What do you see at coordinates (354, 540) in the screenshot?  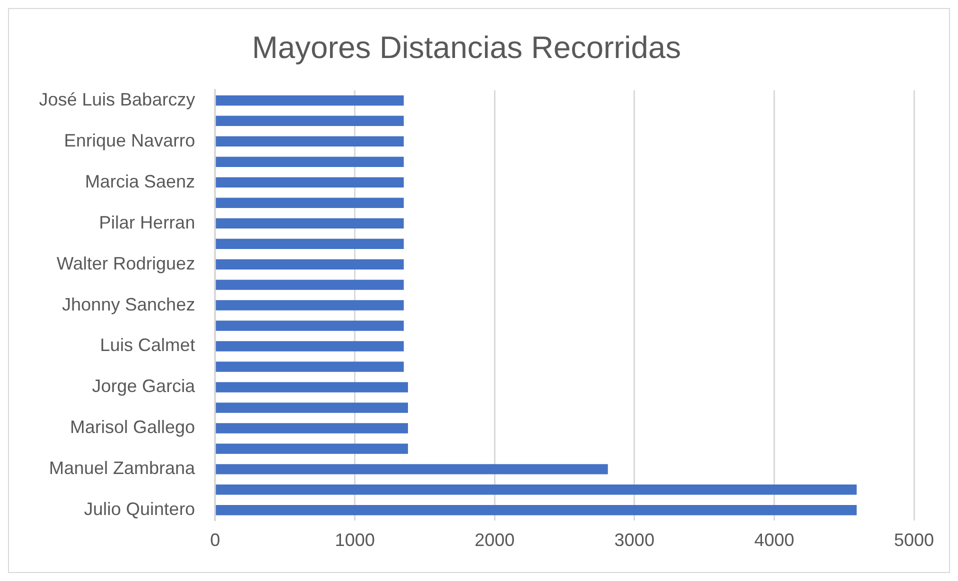 I see `x-tick-label: 1000` at bounding box center [354, 540].